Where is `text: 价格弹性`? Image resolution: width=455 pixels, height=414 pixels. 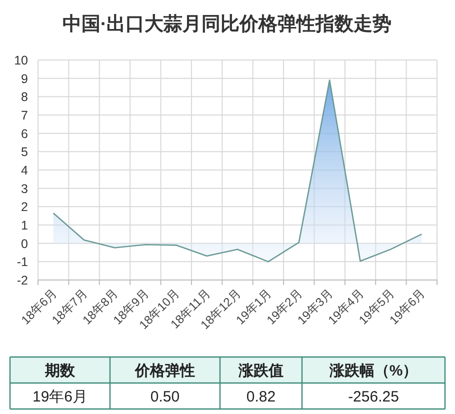
text: 价格弹性 is located at coordinates (164, 371).